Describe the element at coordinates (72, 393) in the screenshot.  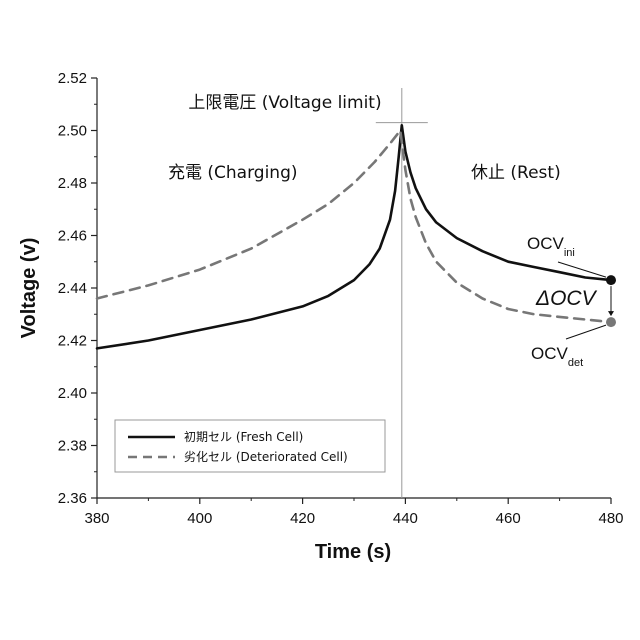
I see `y-tick-label: 2.40` at that location.